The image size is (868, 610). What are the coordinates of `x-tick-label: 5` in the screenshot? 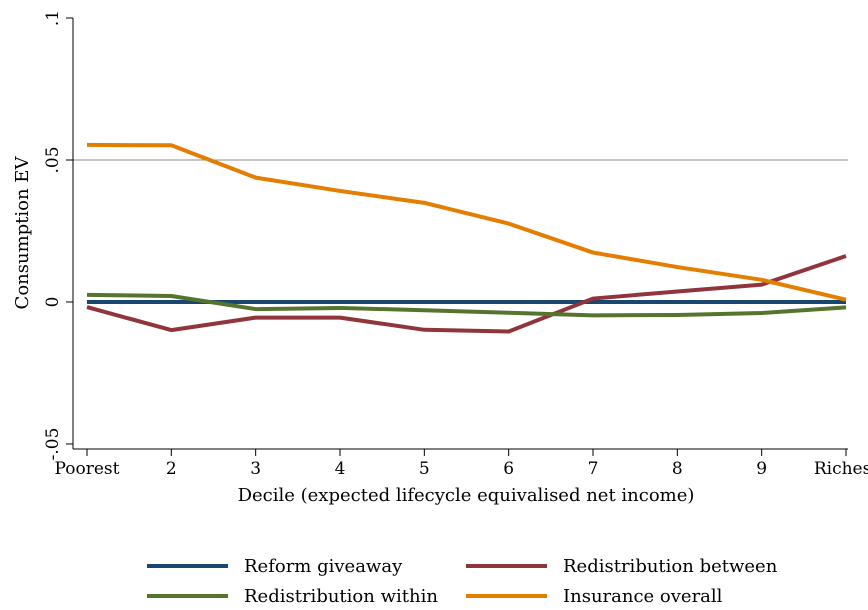 It's located at (424, 469).